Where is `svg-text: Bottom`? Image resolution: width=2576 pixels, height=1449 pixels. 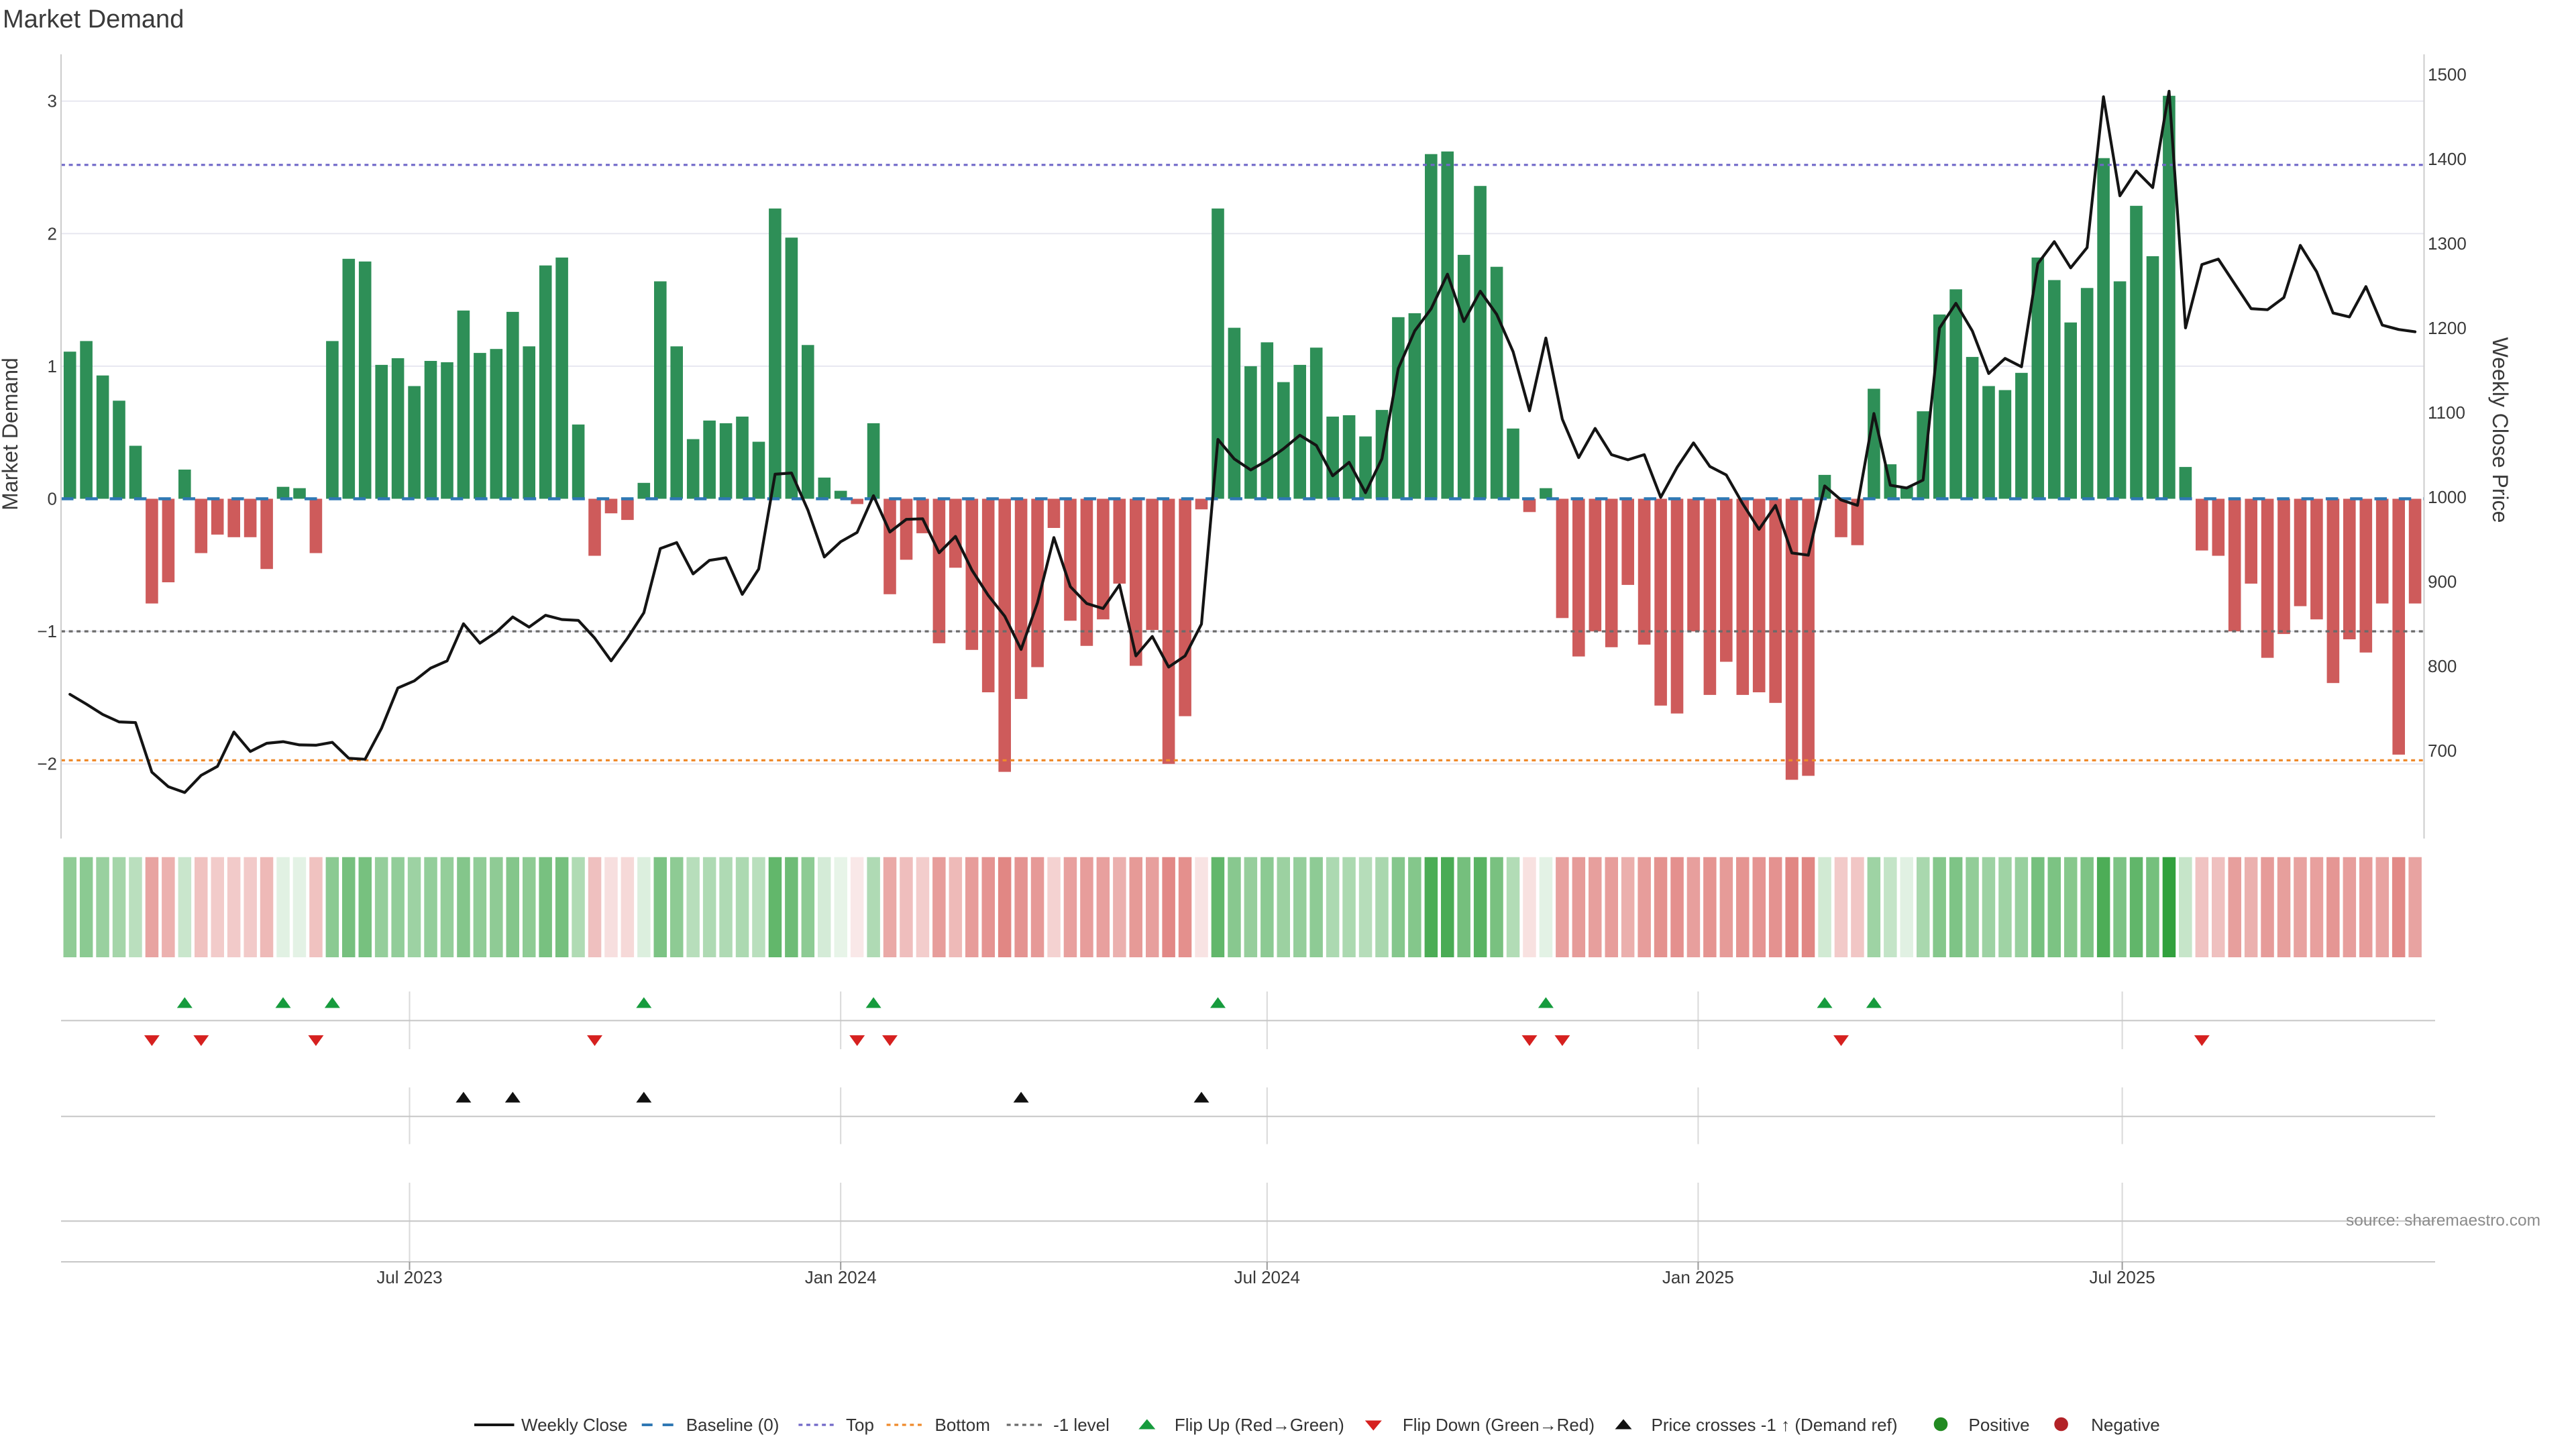 svg-text: Bottom is located at coordinates (962, 1425).